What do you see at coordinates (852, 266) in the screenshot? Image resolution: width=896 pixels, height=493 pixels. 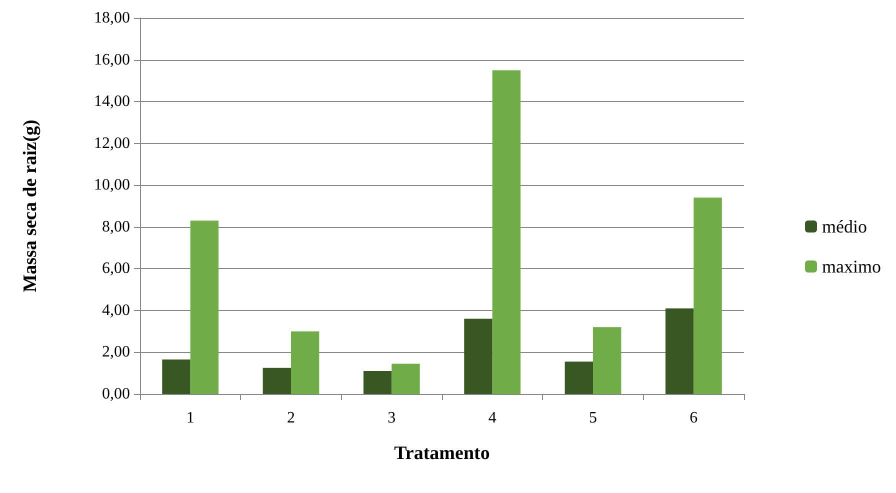 I see `legend-label: maximo` at bounding box center [852, 266].